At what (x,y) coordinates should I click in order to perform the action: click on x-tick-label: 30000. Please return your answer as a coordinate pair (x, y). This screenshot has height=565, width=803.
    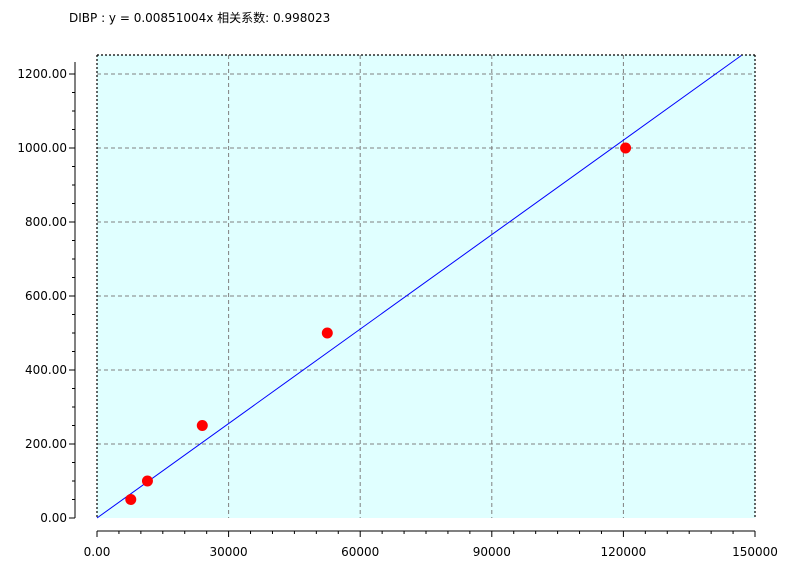
    Looking at the image, I should click on (229, 552).